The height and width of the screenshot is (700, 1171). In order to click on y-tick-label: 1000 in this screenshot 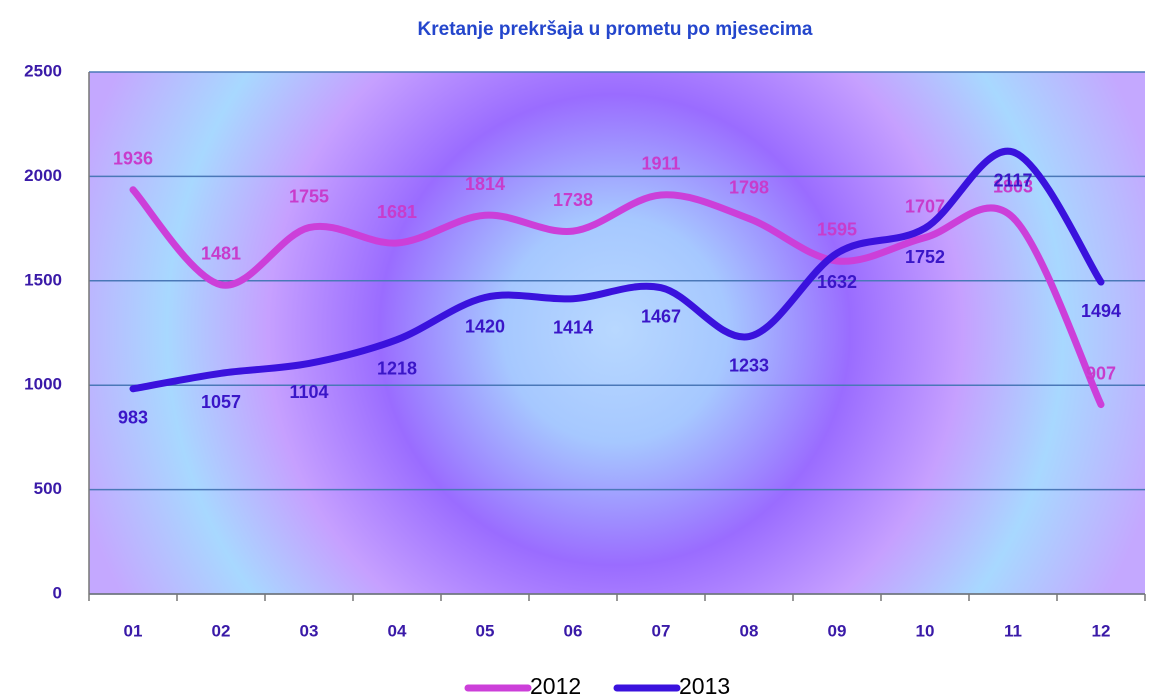, I will do `click(43, 384)`.